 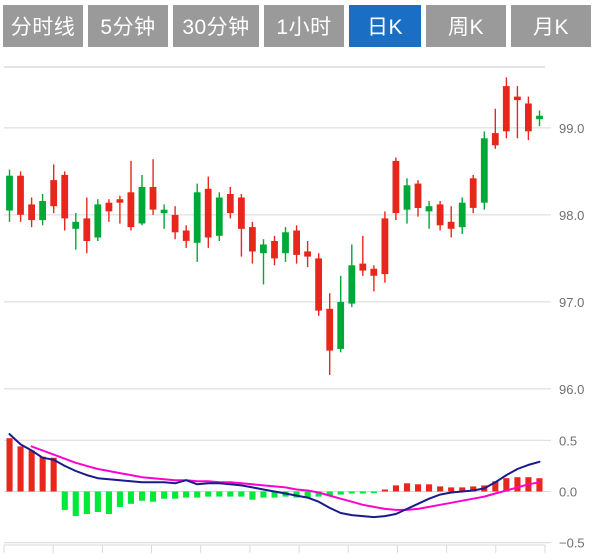 I want to click on macd-tick-label: −0.5, so click(x=572, y=543).